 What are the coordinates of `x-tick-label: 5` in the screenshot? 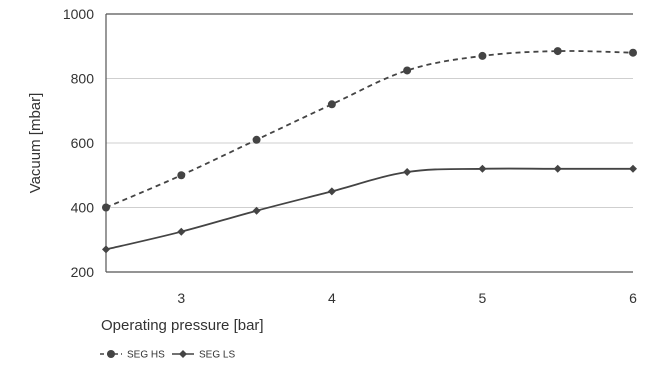 It's located at (483, 298).